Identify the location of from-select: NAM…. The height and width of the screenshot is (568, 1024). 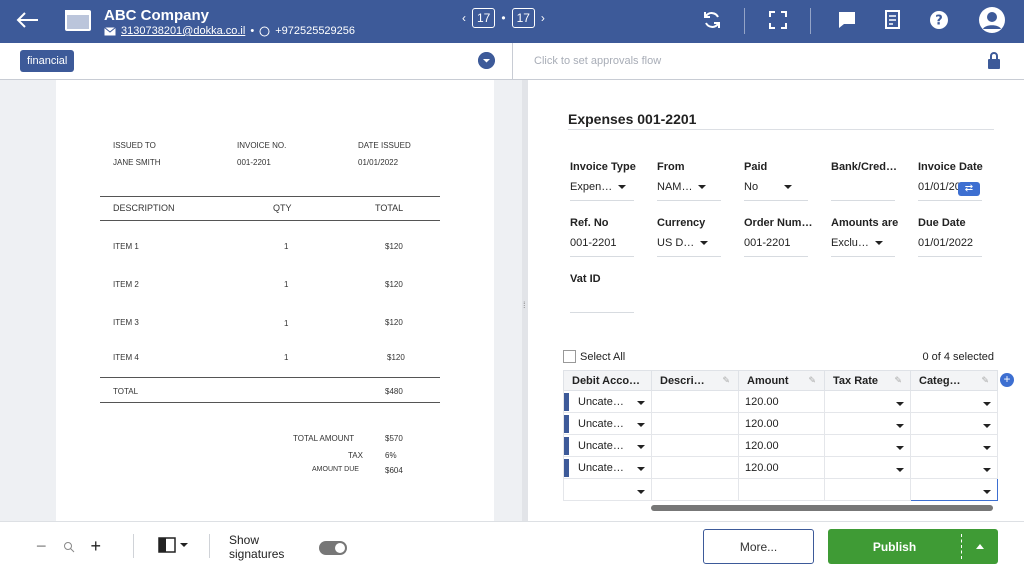
(689, 191).